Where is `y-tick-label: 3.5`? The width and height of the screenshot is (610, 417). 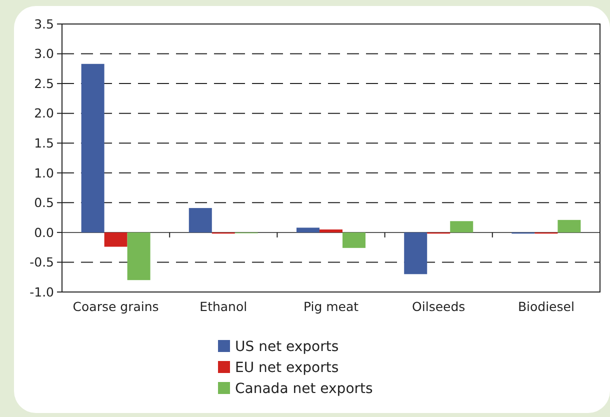
y-tick-label: 3.5 is located at coordinates (44, 24).